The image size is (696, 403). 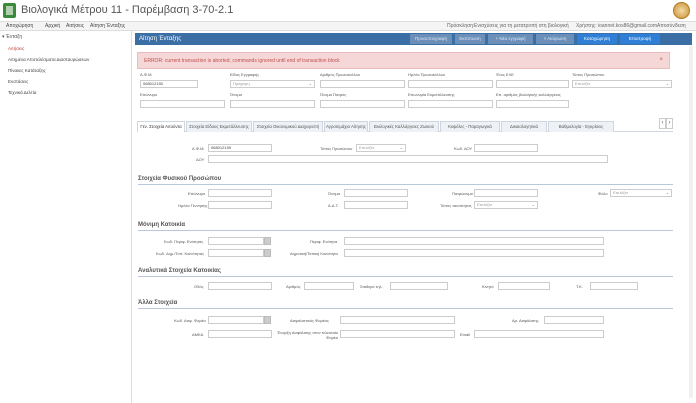 I want to click on father-name-label: Όνομα Πατρός, so click(x=333, y=94).